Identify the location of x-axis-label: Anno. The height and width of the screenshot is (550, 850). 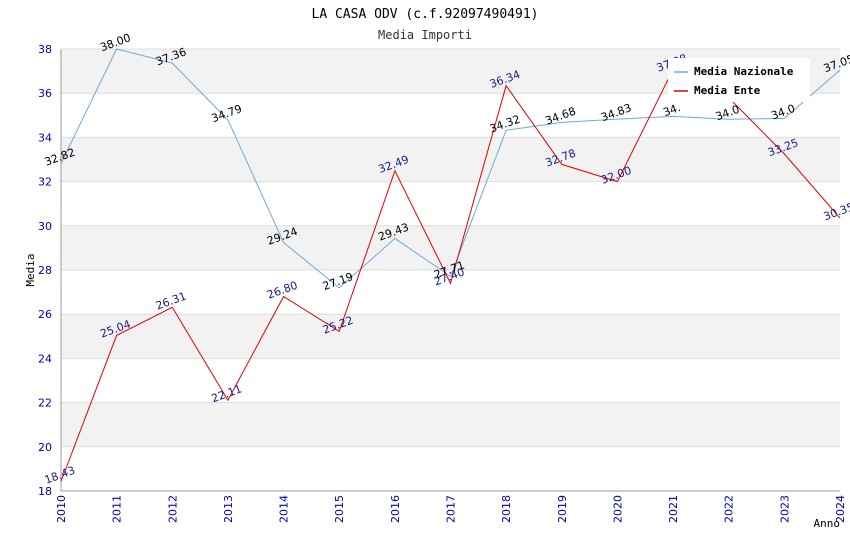
(827, 523).